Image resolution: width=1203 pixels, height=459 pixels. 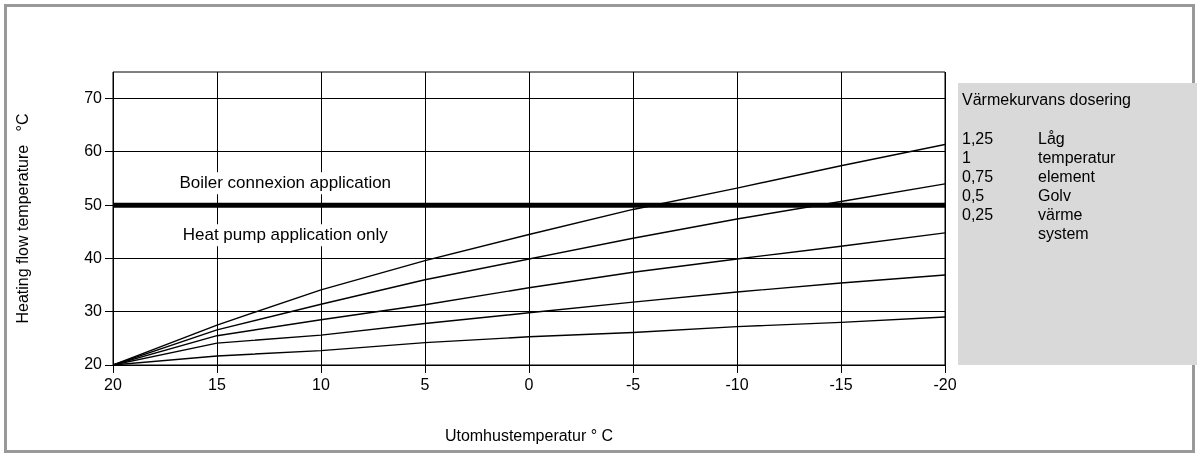 What do you see at coordinates (737, 385) in the screenshot?
I see `x-tick-label: -10` at bounding box center [737, 385].